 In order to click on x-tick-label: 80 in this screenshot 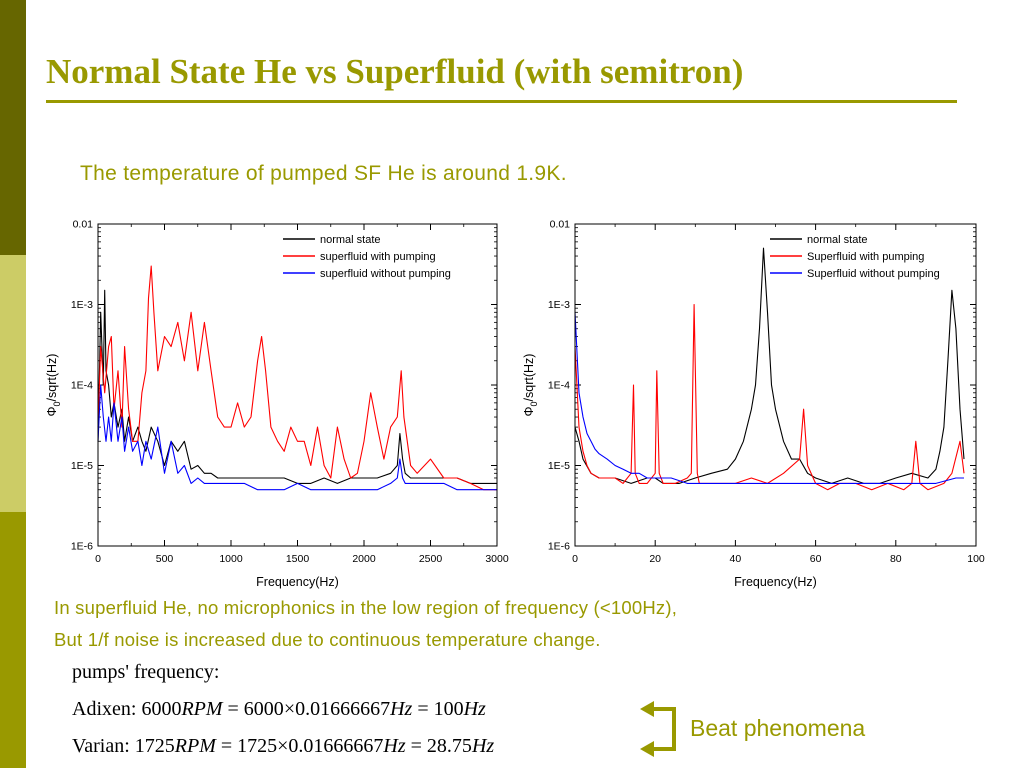, I will do `click(896, 559)`.